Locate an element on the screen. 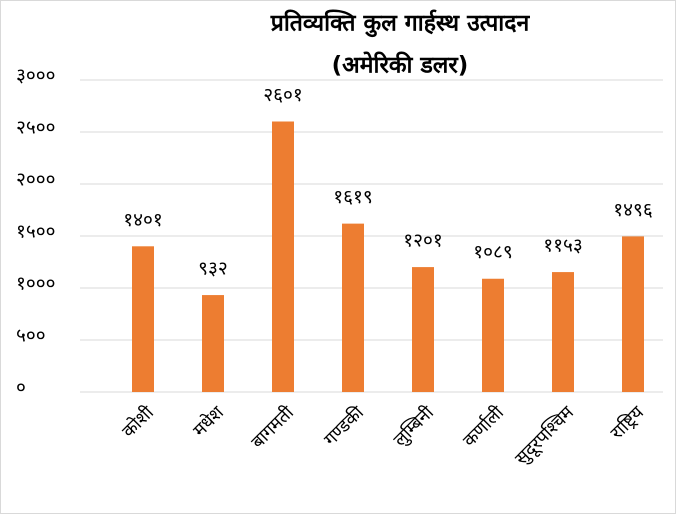  y-tick-label: २००० is located at coordinates (36, 180).